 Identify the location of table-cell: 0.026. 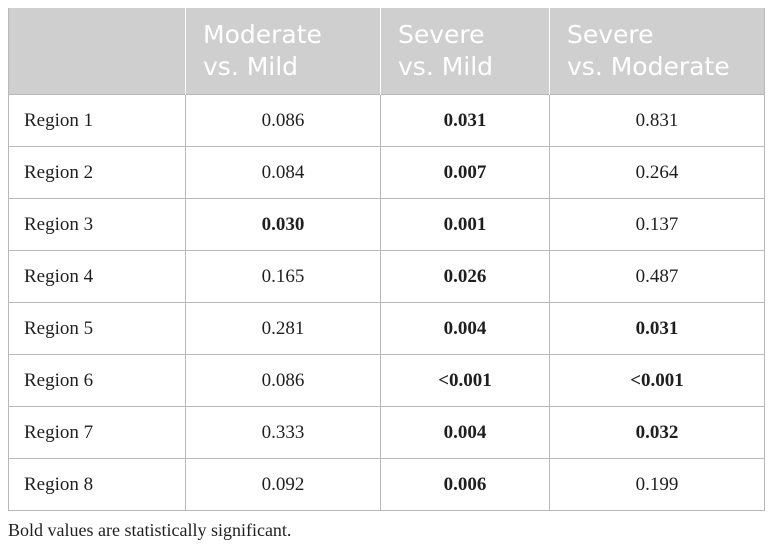
(465, 276).